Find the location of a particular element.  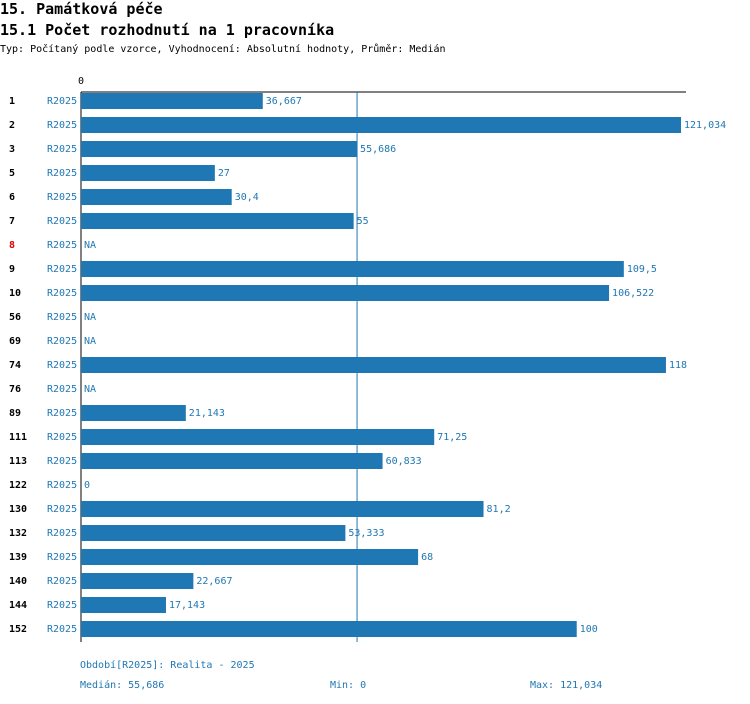

category-label: 8 is located at coordinates (12, 245).